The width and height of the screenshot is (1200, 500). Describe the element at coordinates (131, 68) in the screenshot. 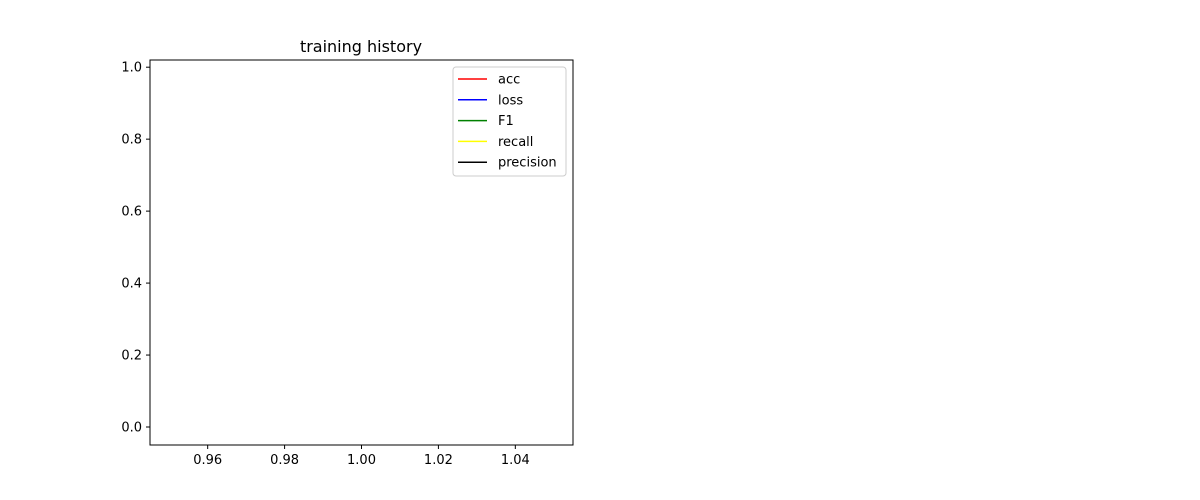

I see `y-tick-label: 1.0` at that location.